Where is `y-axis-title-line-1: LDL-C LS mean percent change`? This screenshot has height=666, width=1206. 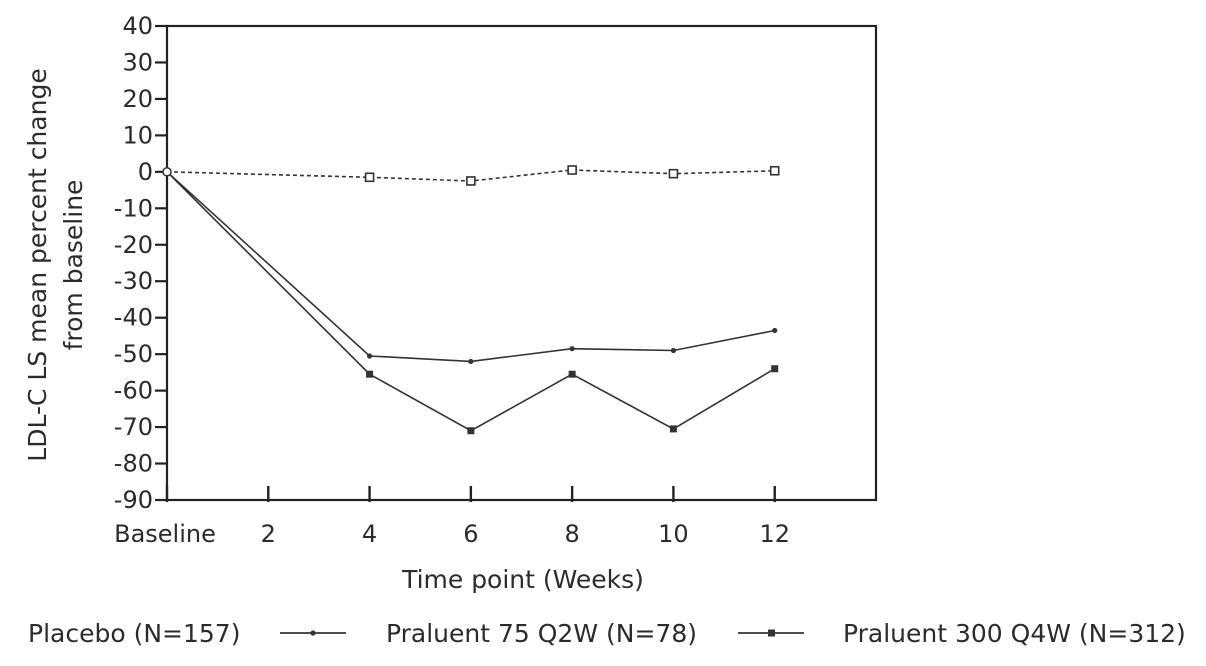 y-axis-title-line-1: LDL-C LS mean percent change is located at coordinates (37, 264).